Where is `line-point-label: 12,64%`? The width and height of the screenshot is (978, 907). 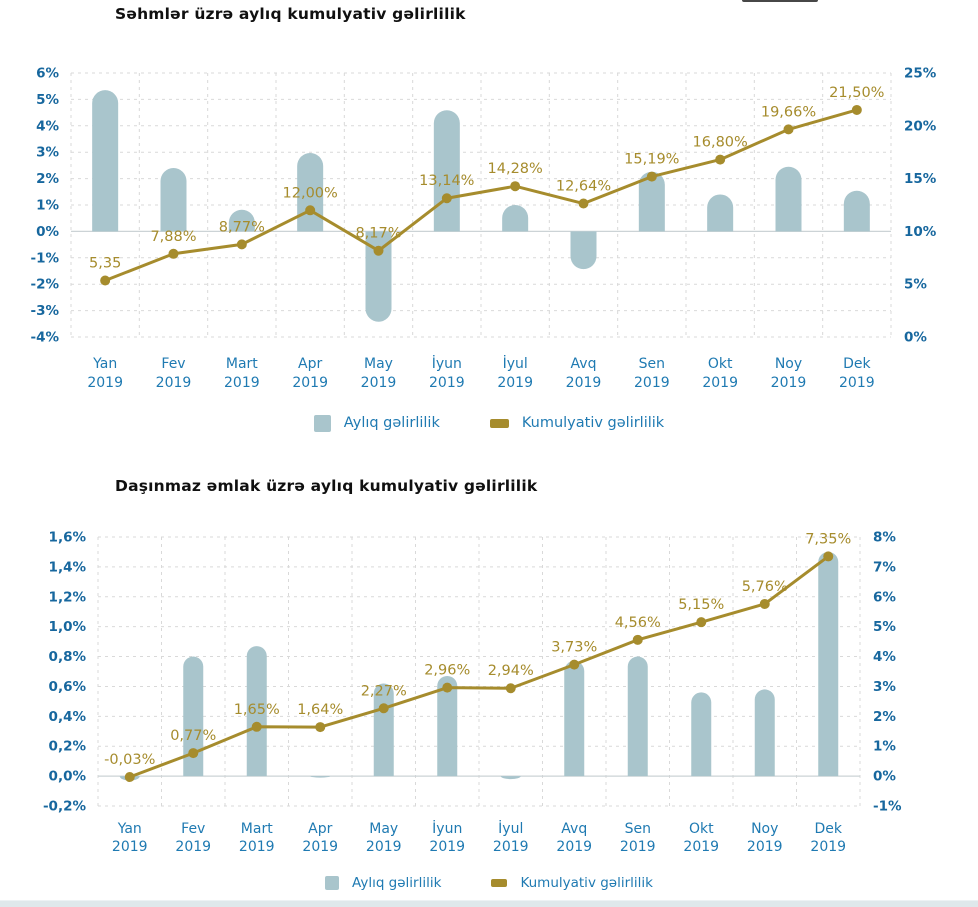 line-point-label: 12,64% is located at coordinates (583, 187).